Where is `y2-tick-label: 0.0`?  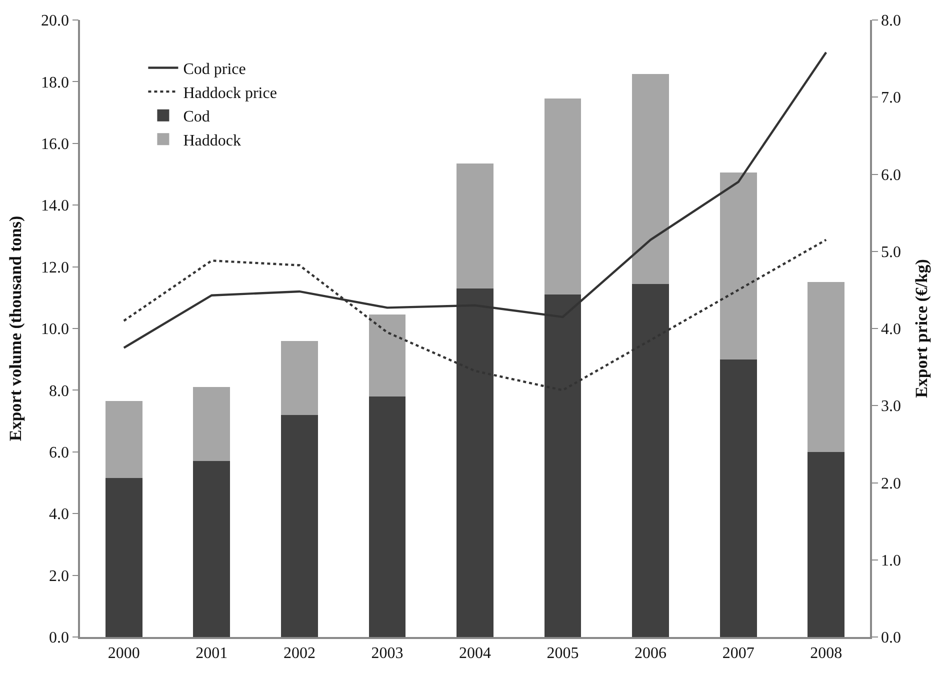
y2-tick-label: 0.0 is located at coordinates (890, 638).